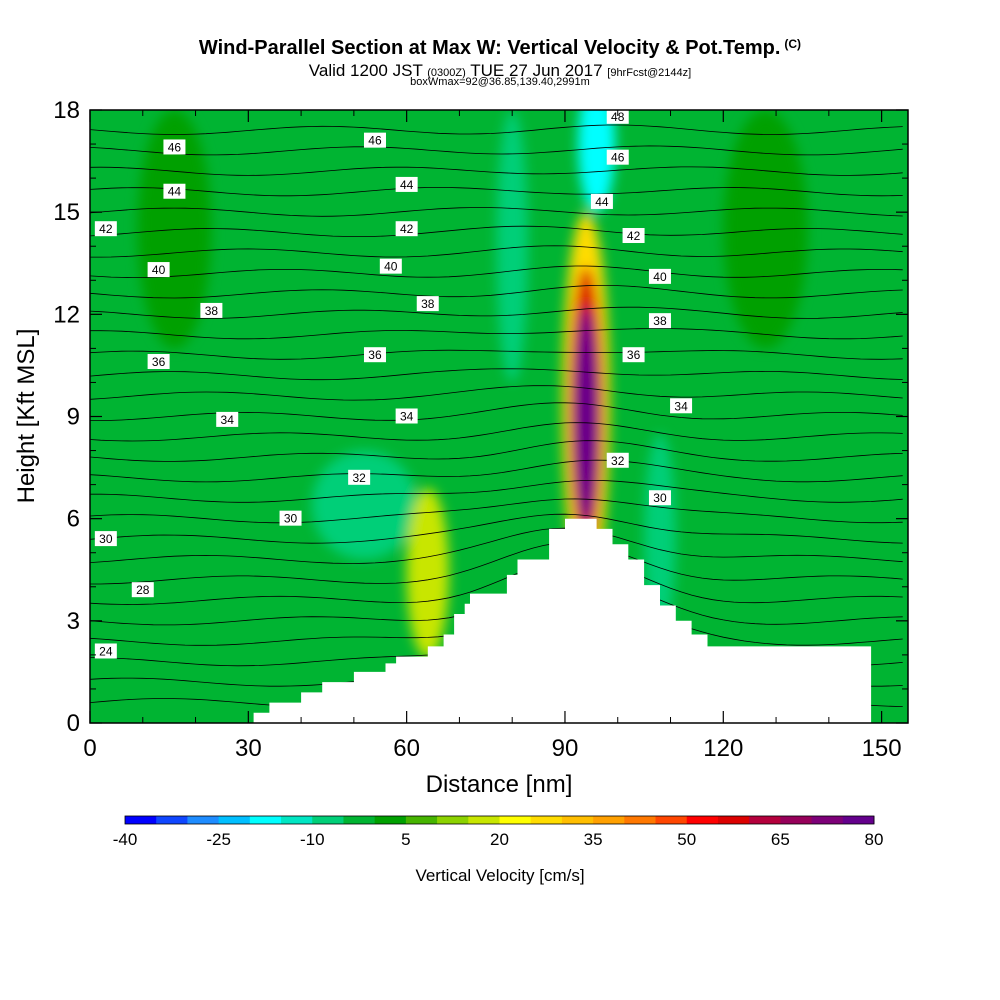  Describe the element at coordinates (500, 82) in the screenshot. I see `box-wmax-info: boxWmax=92@36.85,139.40,2991m` at that location.